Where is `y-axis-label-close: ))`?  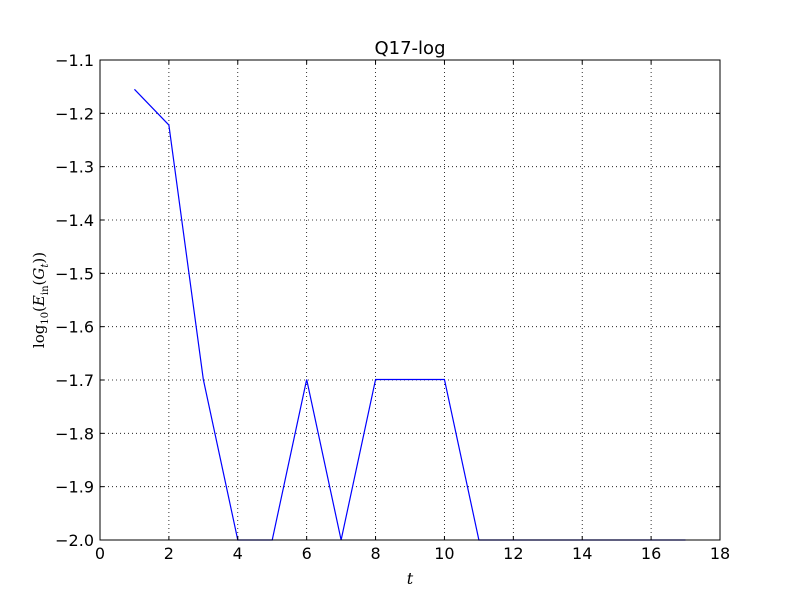
y-axis-label-close: )) is located at coordinates (39, 258).